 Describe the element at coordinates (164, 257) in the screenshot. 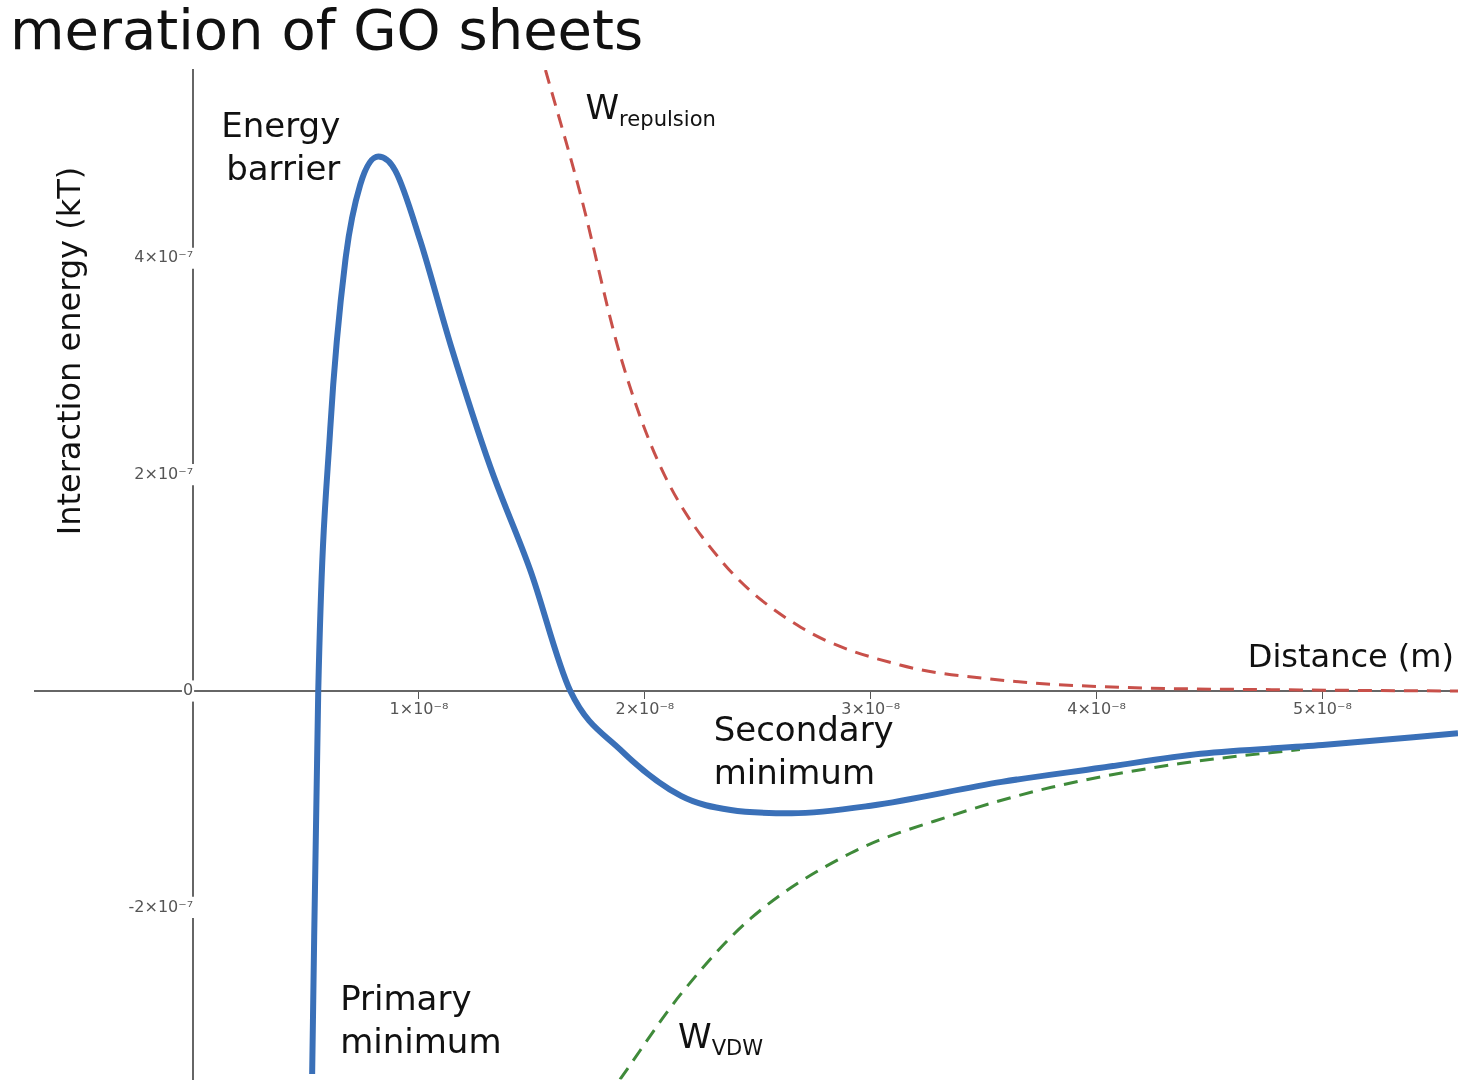

I see `y-tick-label: 4×10⁻⁷` at that location.